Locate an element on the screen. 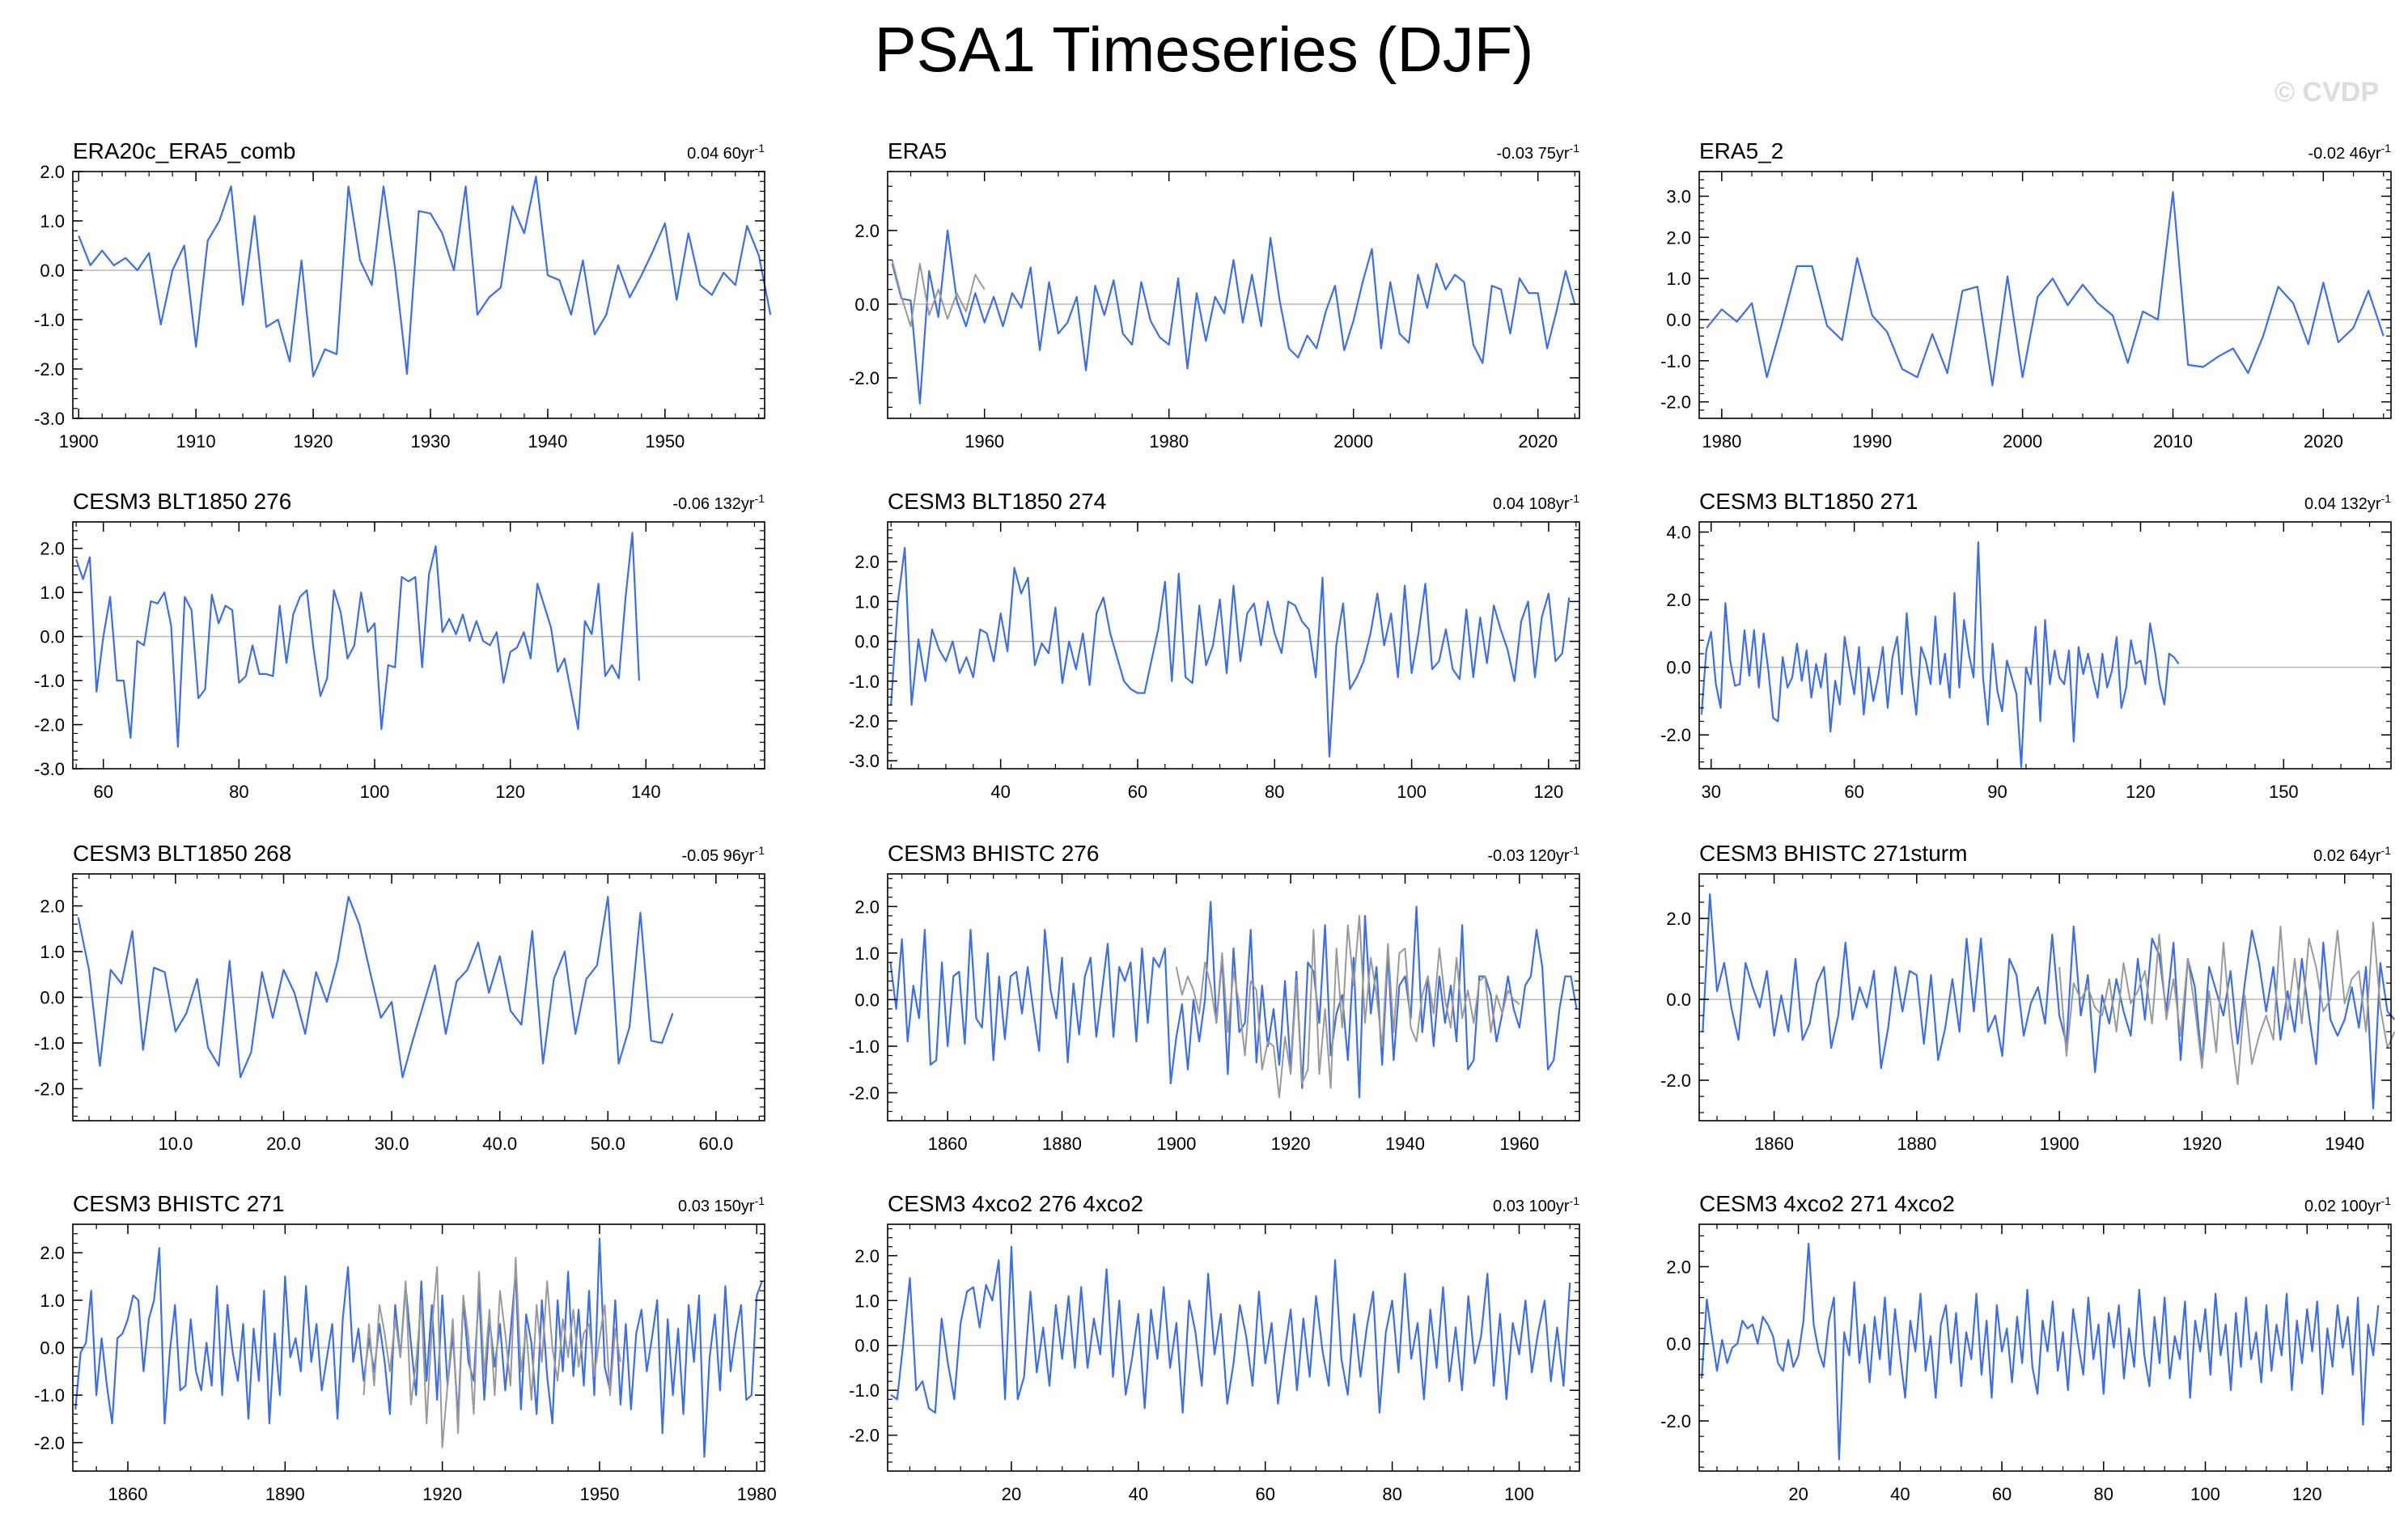 Image resolution: width=2408 pixels, height=1535 pixels. x-tick-label: 60 is located at coordinates (1854, 792).